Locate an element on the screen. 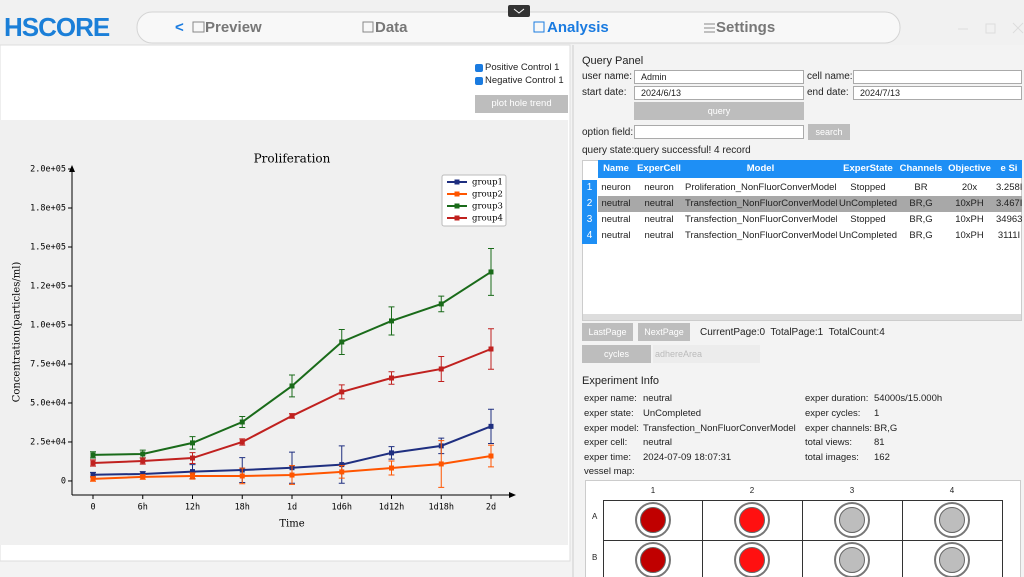 The width and height of the screenshot is (1024, 577). row-label: A is located at coordinates (595, 516).